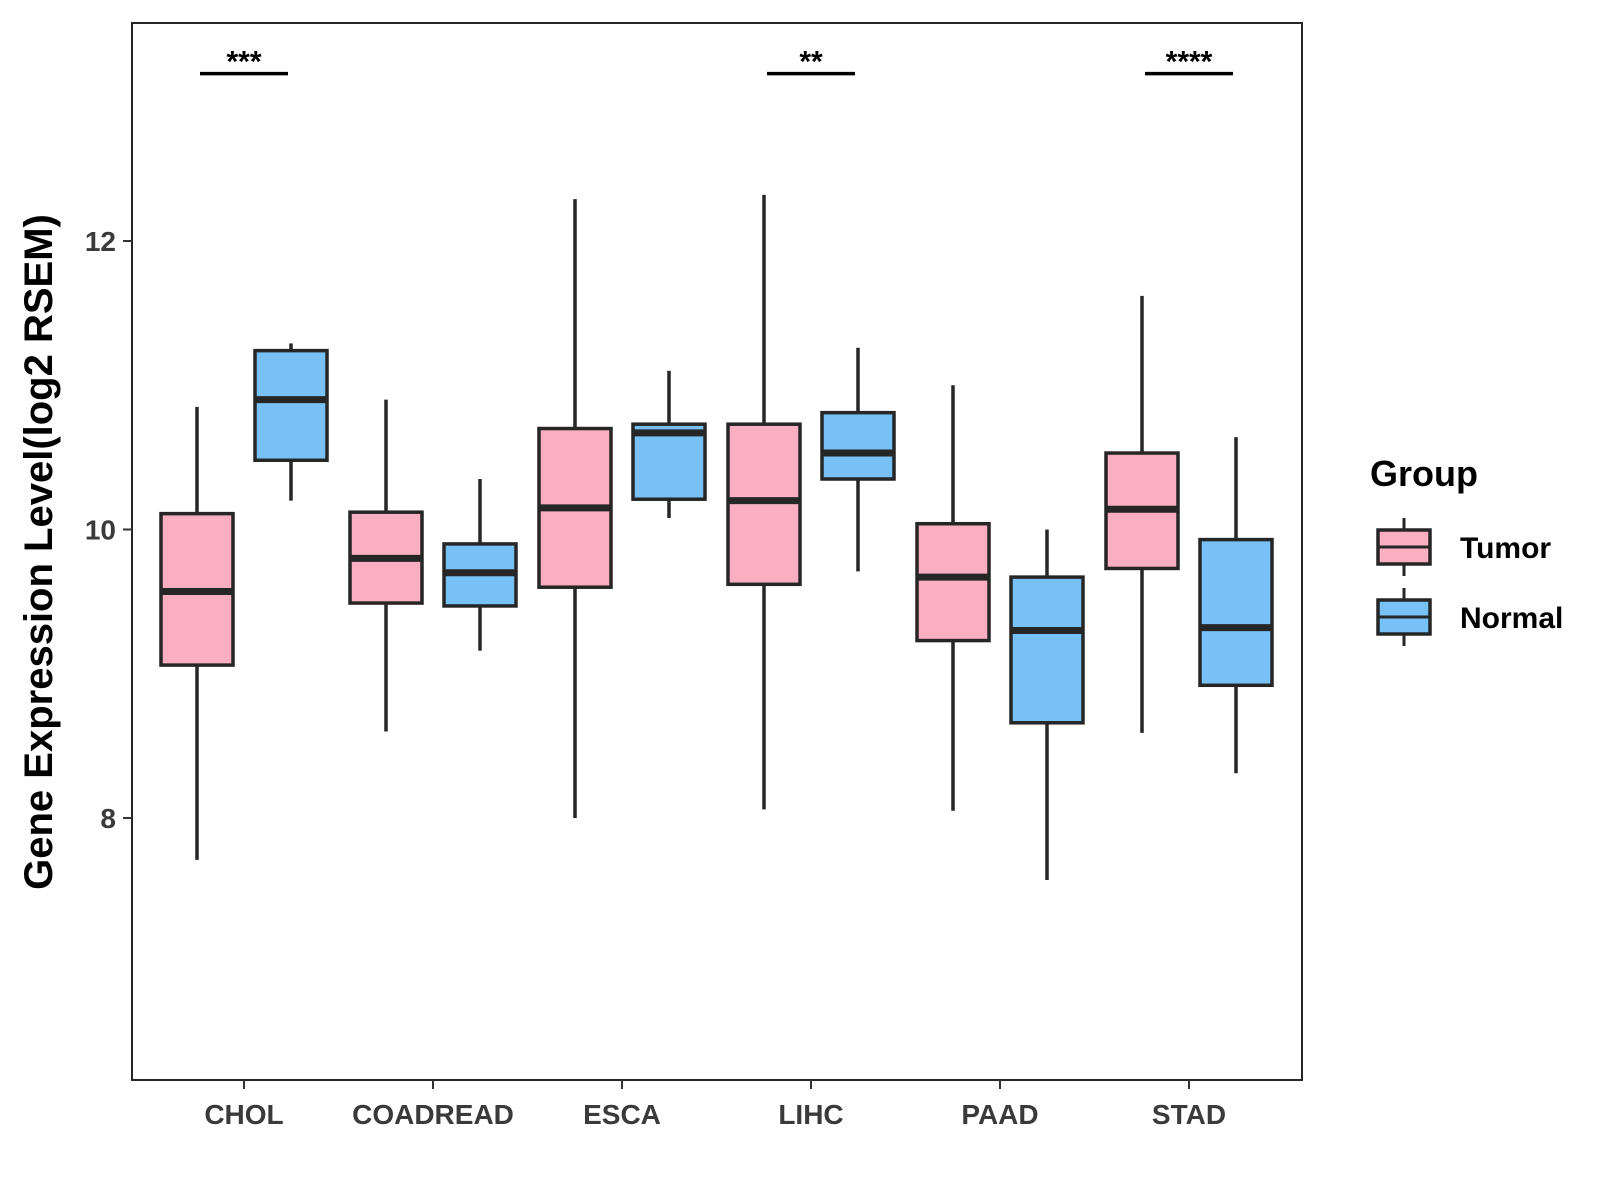 The image size is (1600, 1200). What do you see at coordinates (810, 1114) in the screenshot?
I see `x-tick-label: LIHC` at bounding box center [810, 1114].